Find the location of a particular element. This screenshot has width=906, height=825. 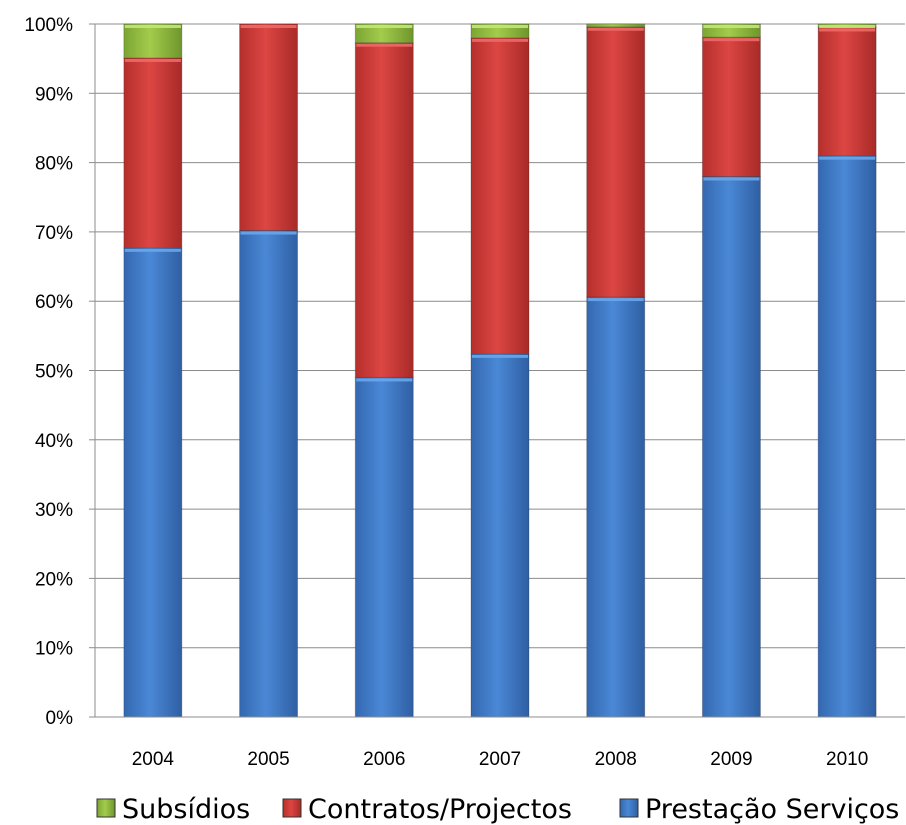

y-tick-label: 90% is located at coordinates (54, 94).